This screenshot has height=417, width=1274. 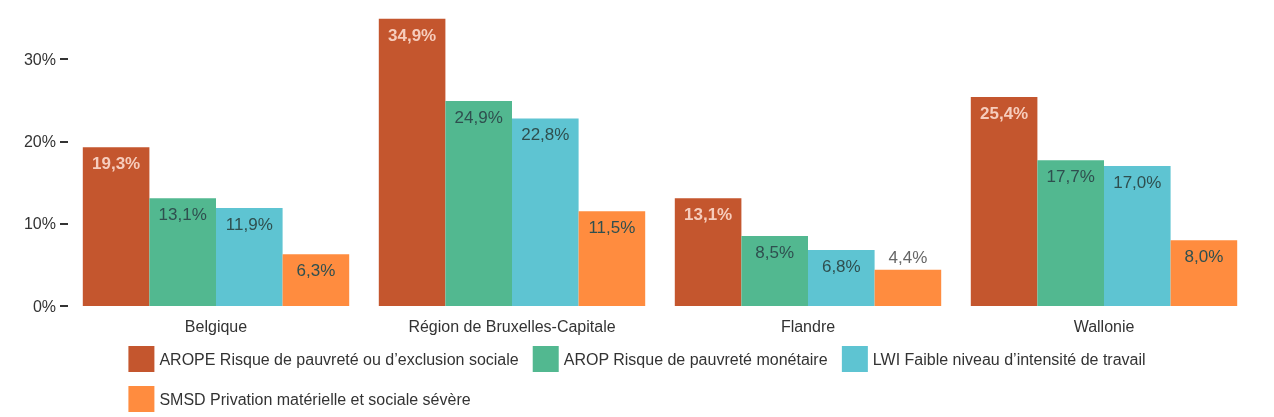 What do you see at coordinates (1070, 177) in the screenshot?
I see `data-label: 17,7%` at bounding box center [1070, 177].